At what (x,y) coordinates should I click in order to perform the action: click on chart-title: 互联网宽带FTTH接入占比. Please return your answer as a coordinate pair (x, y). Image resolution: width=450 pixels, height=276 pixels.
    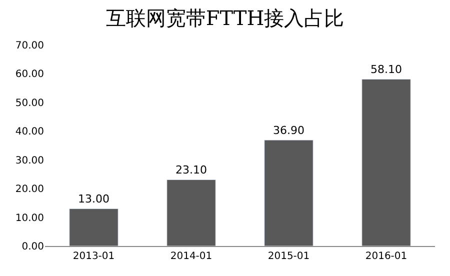
    Looking at the image, I should click on (225, 18).